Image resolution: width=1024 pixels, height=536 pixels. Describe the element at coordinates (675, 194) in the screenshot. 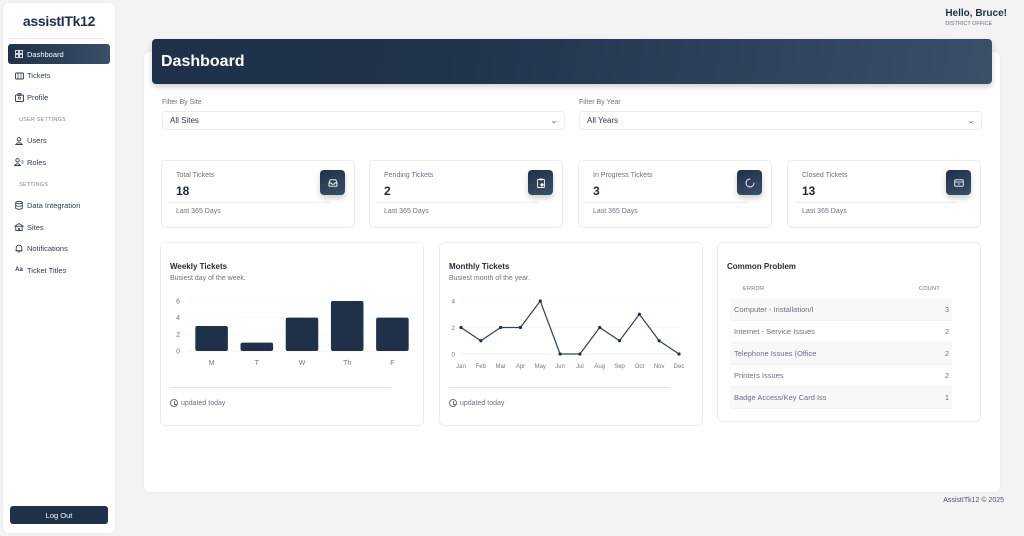

I see `stat-card-in-progress: In Progress Tickets 3 Last 365 Days` at that location.